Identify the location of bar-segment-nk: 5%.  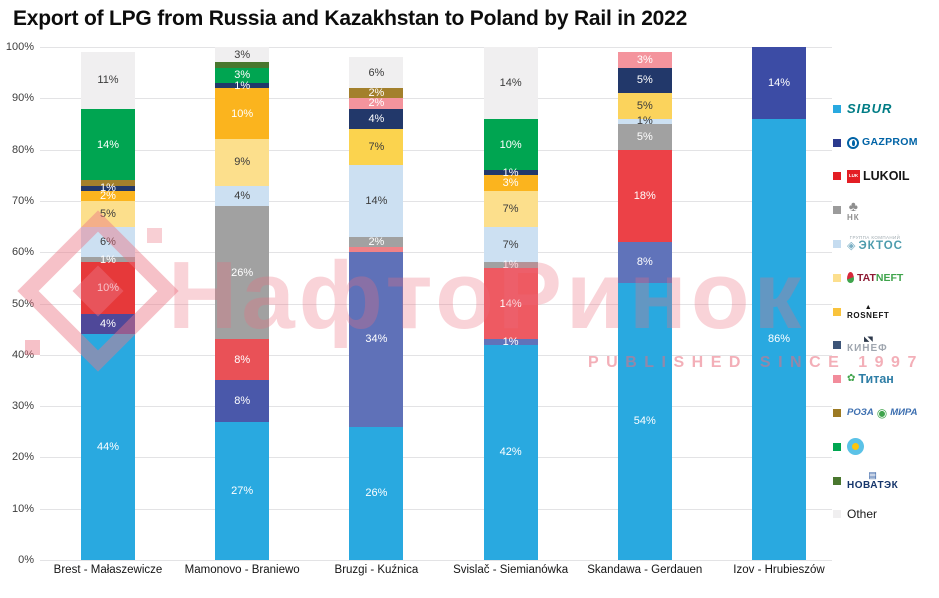
(644, 136).